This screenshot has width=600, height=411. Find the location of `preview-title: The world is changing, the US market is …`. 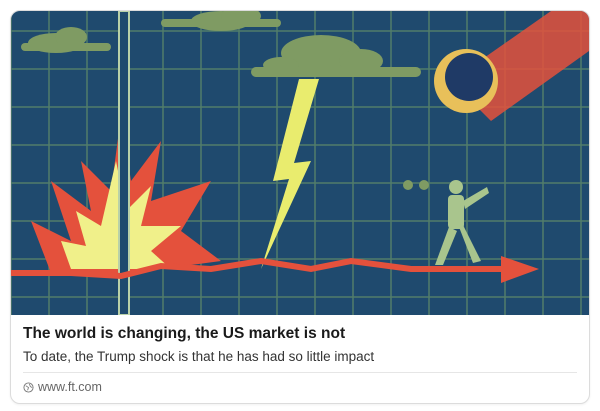

preview-title: The world is changing, the US market is … is located at coordinates (184, 333).